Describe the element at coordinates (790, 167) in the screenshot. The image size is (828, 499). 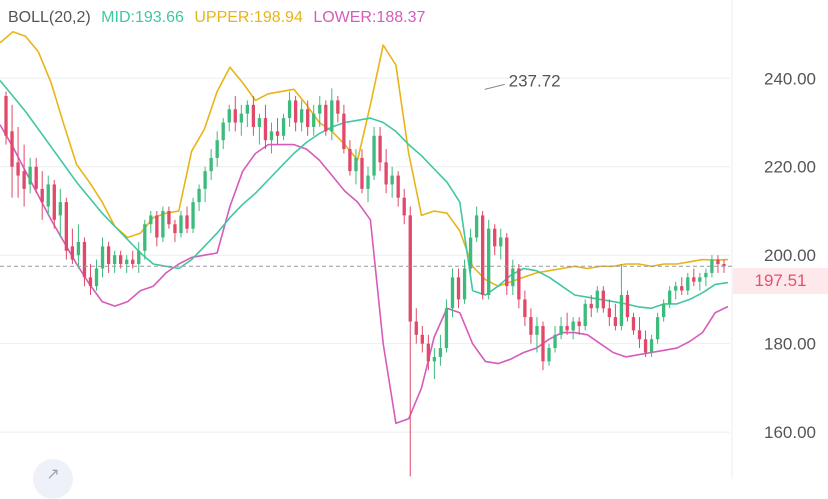
I see `y-tick-label: 220.00` at that location.